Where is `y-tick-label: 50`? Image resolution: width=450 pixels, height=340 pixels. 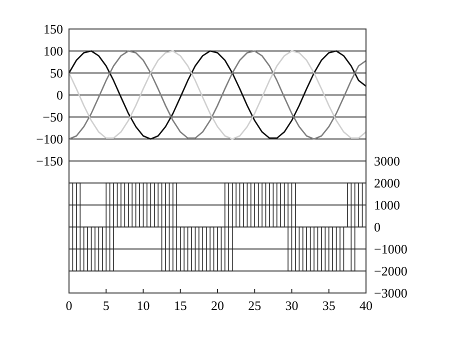
y-tick-label: 50 is located at coordinates (56, 73).